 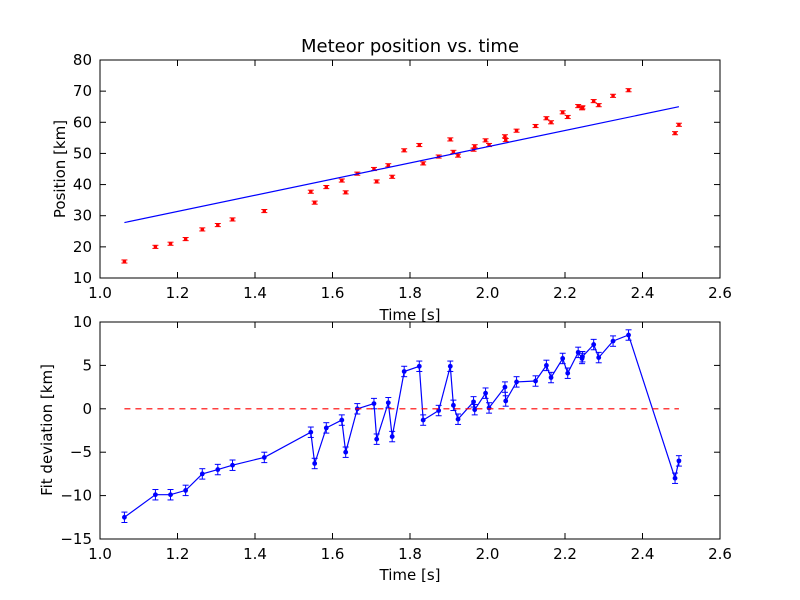 I want to click on y-tick-label: 70, so click(x=82, y=91).